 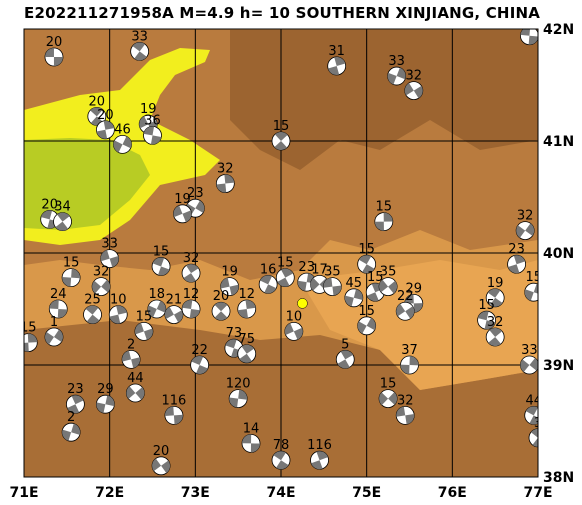 I want to click on depth-label: 120, so click(x=238, y=384).